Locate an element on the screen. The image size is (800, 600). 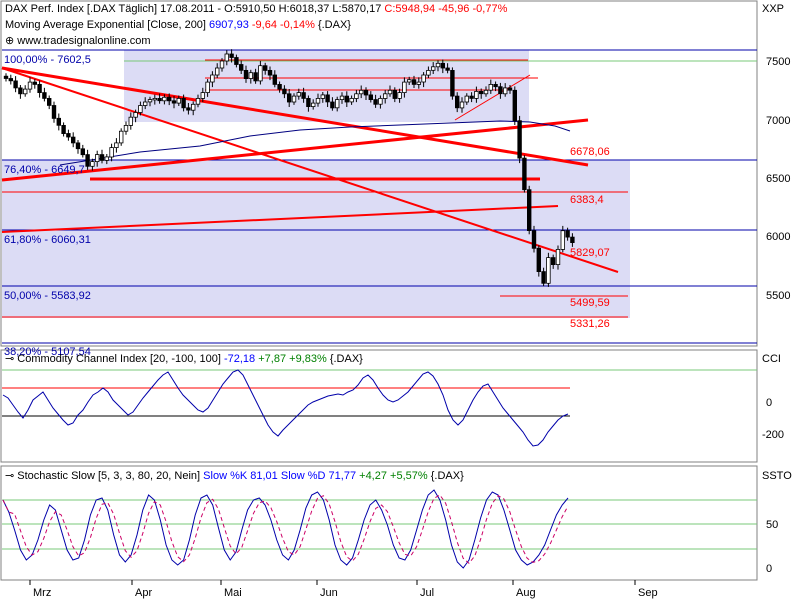
month-label: Aug is located at coordinates (526, 593).